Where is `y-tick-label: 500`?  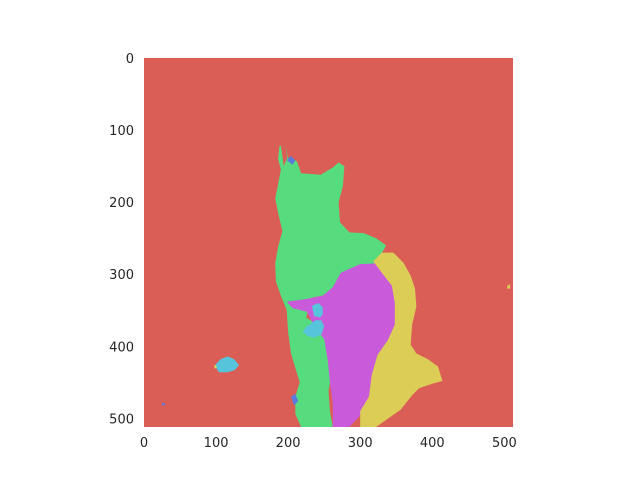 y-tick-label: 500 is located at coordinates (121, 419).